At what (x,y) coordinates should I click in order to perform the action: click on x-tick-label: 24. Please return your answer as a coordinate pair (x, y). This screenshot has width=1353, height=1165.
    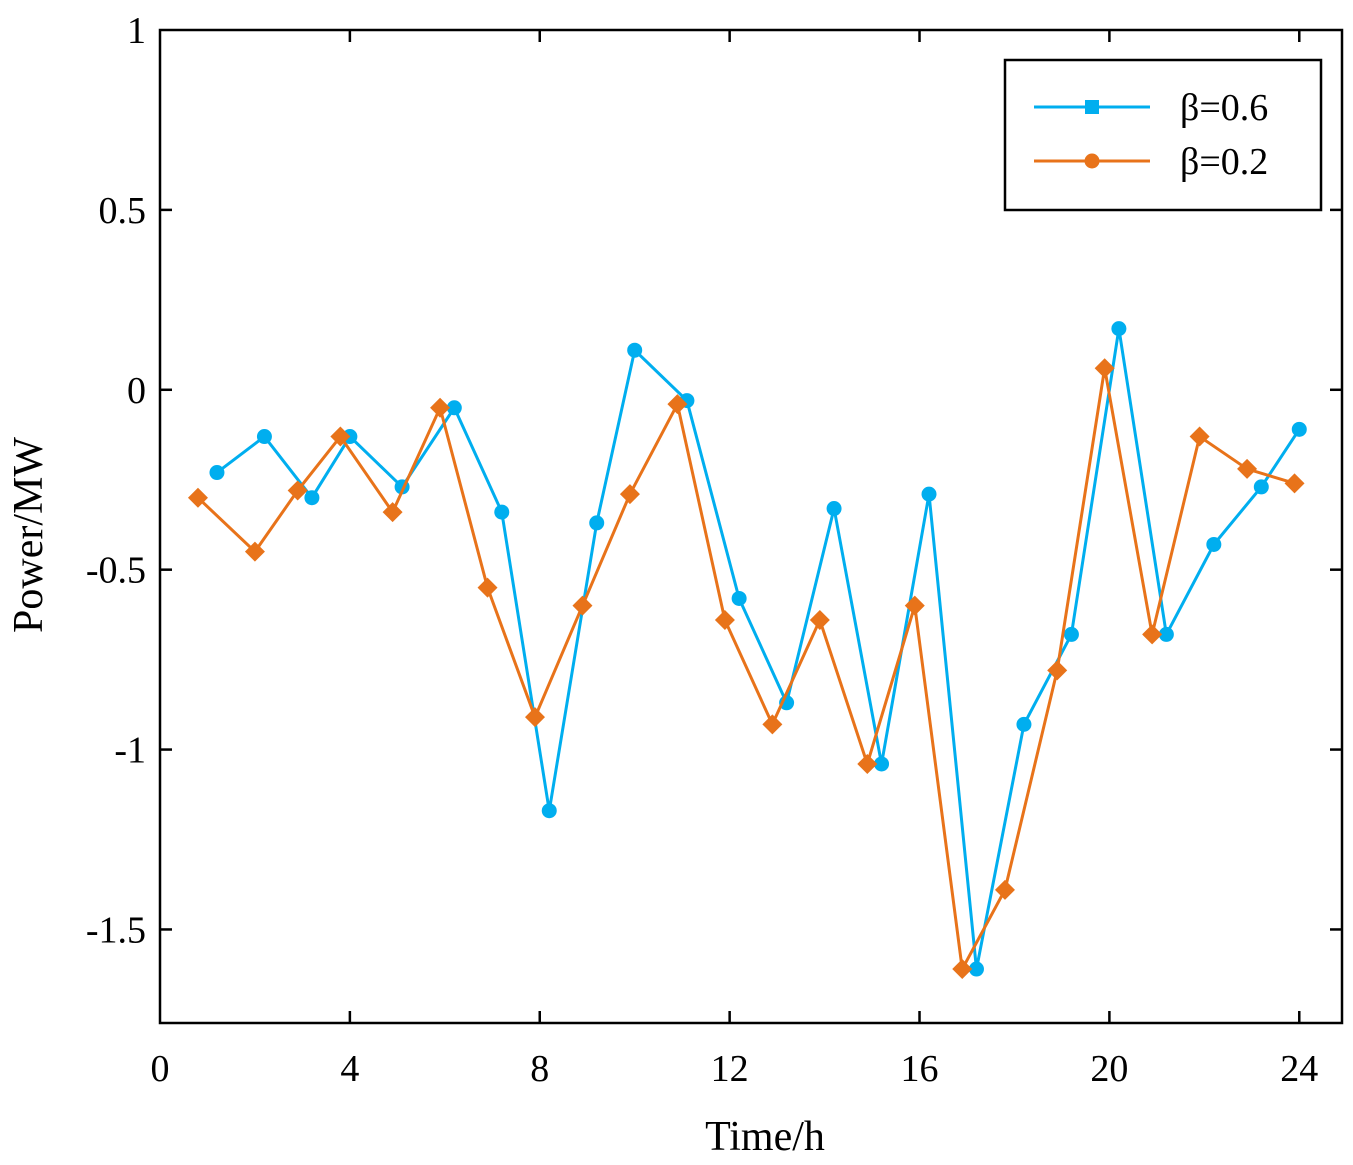
    Looking at the image, I should click on (1299, 1069).